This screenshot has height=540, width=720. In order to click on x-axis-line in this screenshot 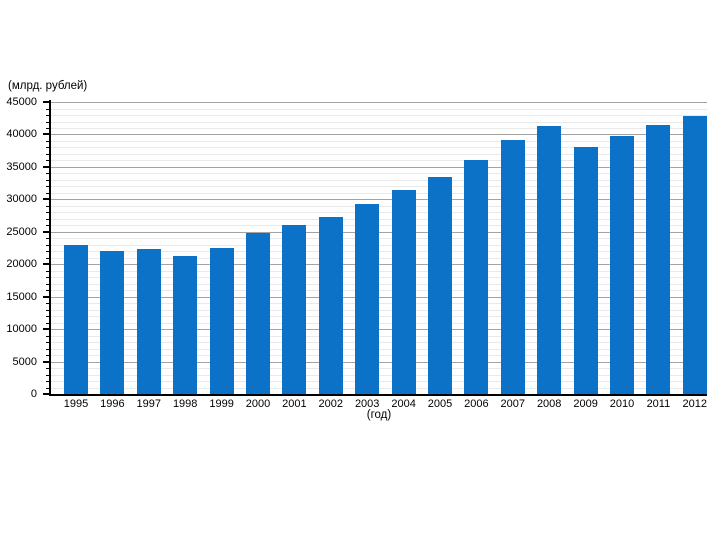, I will do `click(378, 395)`.